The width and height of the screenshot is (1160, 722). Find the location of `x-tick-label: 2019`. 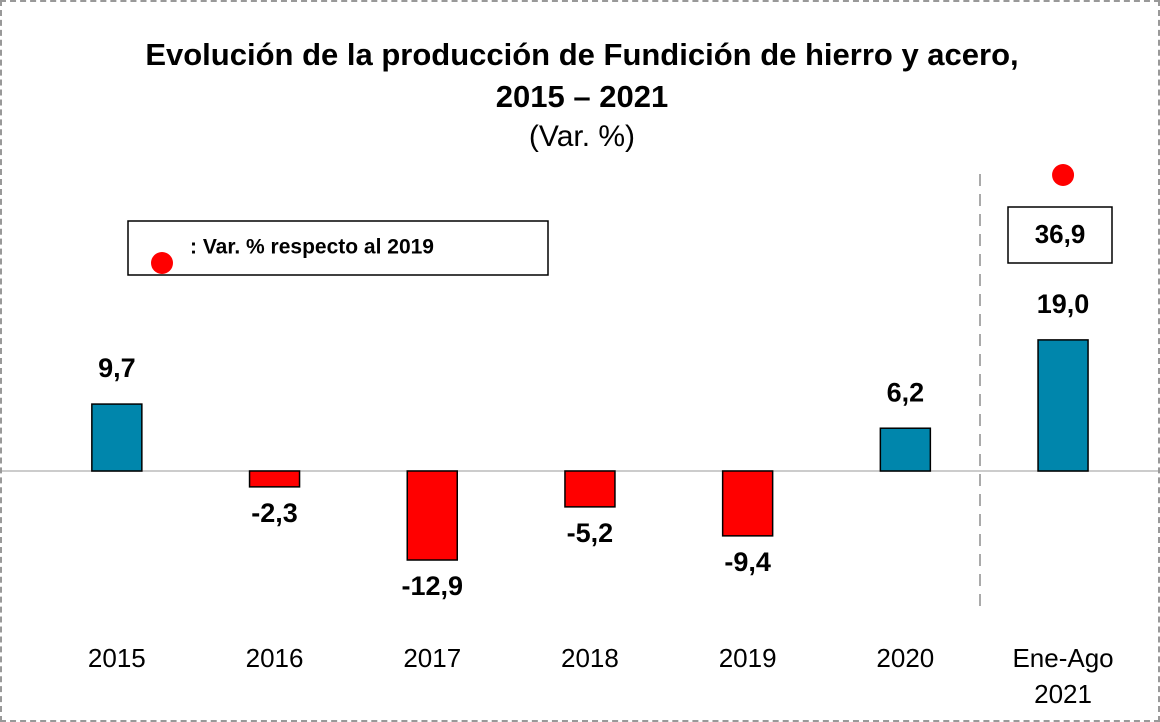

x-tick-label: 2019 is located at coordinates (747, 658).